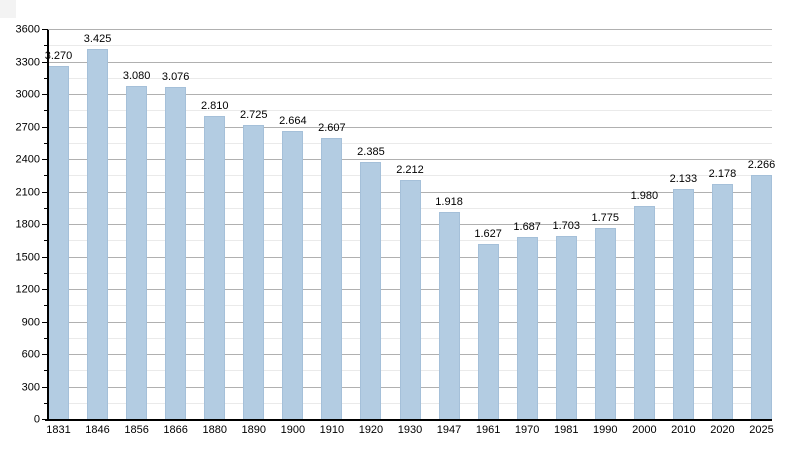 The height and width of the screenshot is (450, 800). Describe the element at coordinates (410, 170) in the screenshot. I see `bar-value-label: 2.212` at that location.